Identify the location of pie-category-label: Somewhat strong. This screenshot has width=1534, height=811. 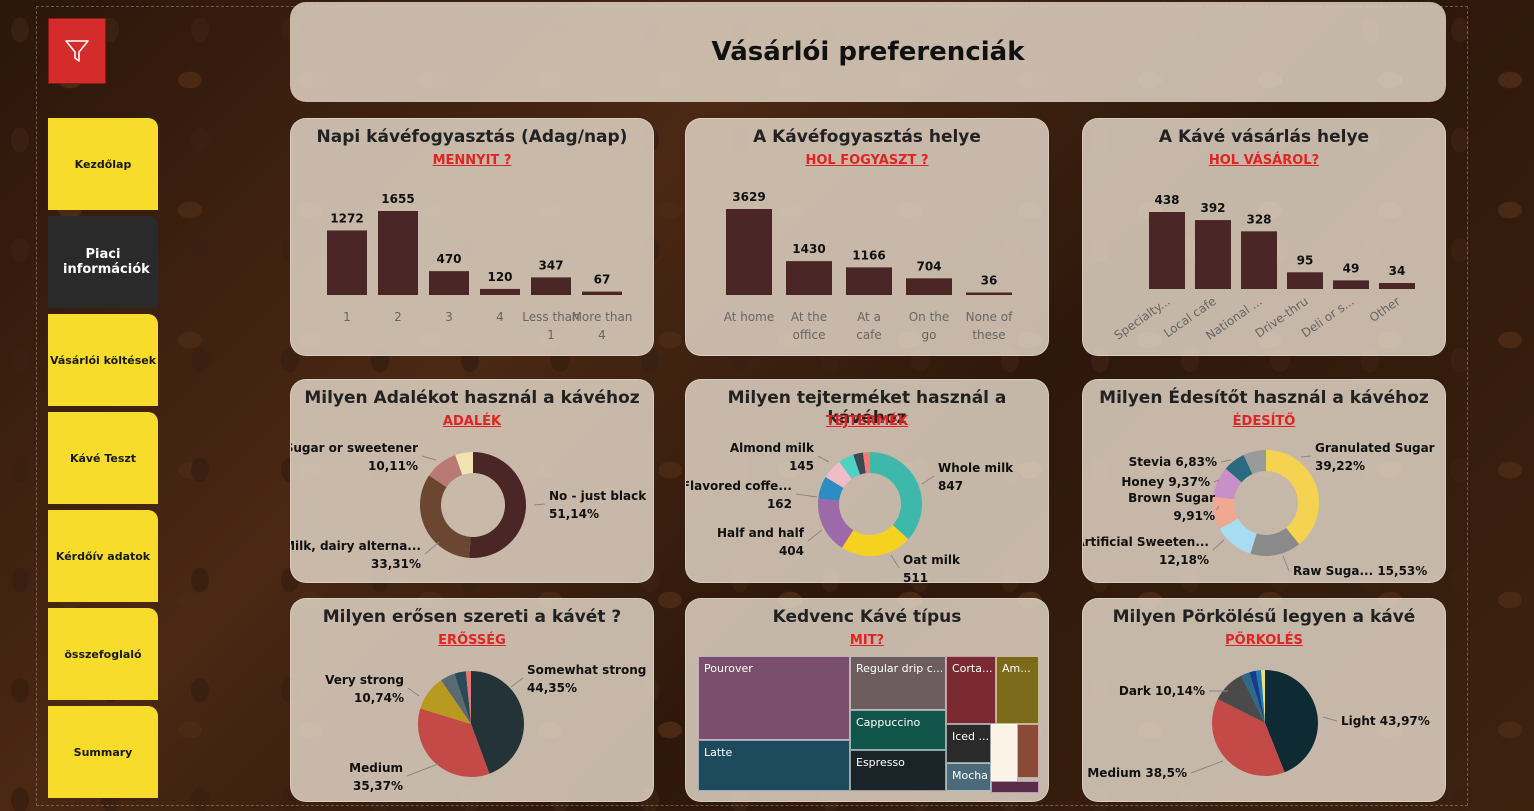
(586, 670).